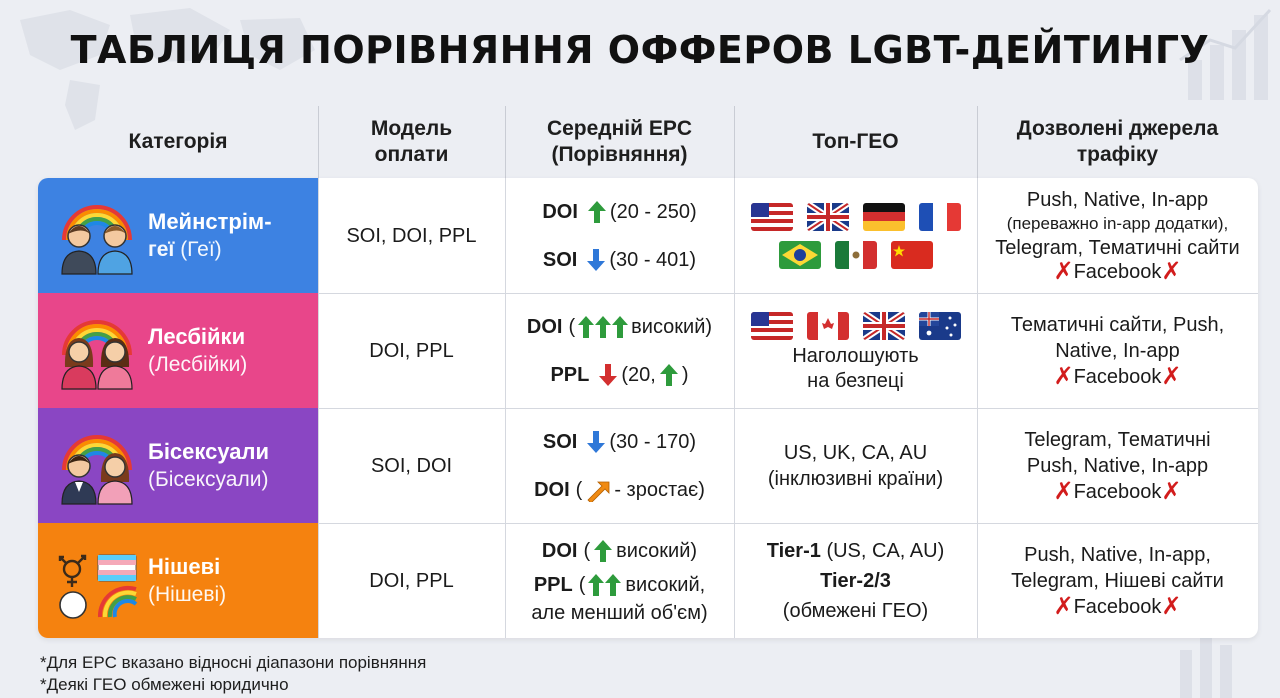 The height and width of the screenshot is (698, 1280). I want to click on category-name: Лесбійки, so click(197, 336).